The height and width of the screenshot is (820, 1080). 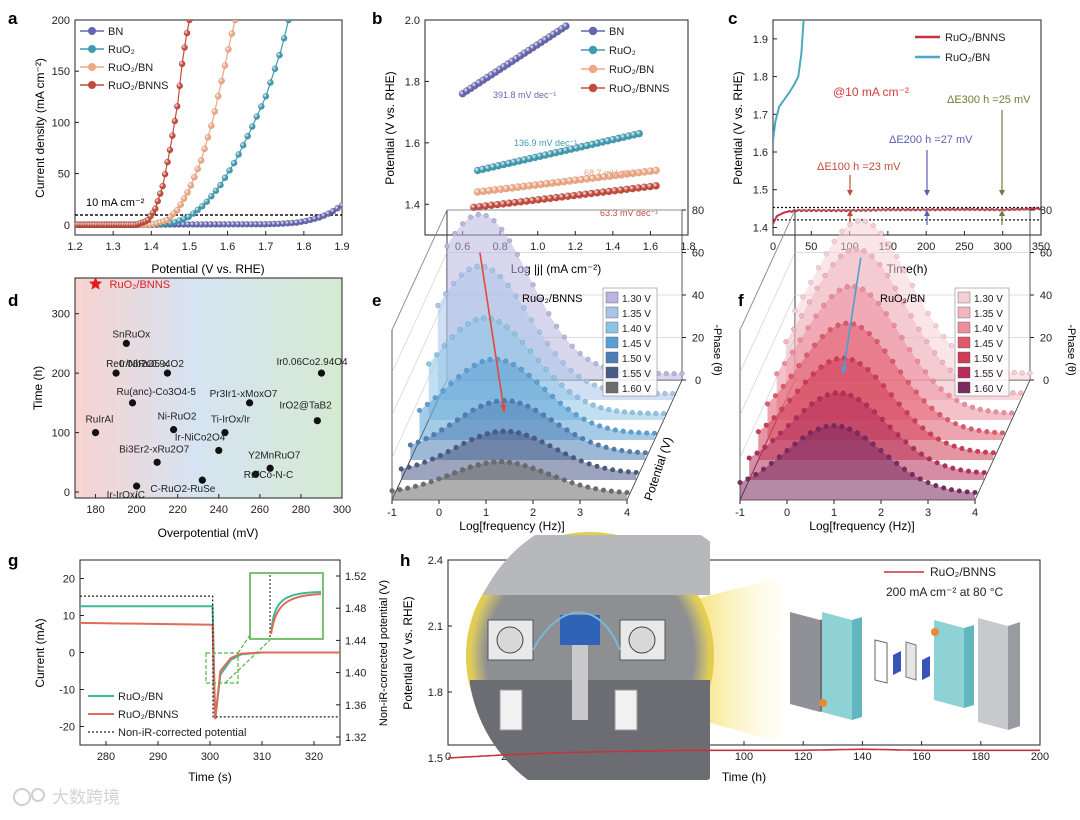 I want to click on panel-d-xtick-label: 300, so click(x=342, y=510).